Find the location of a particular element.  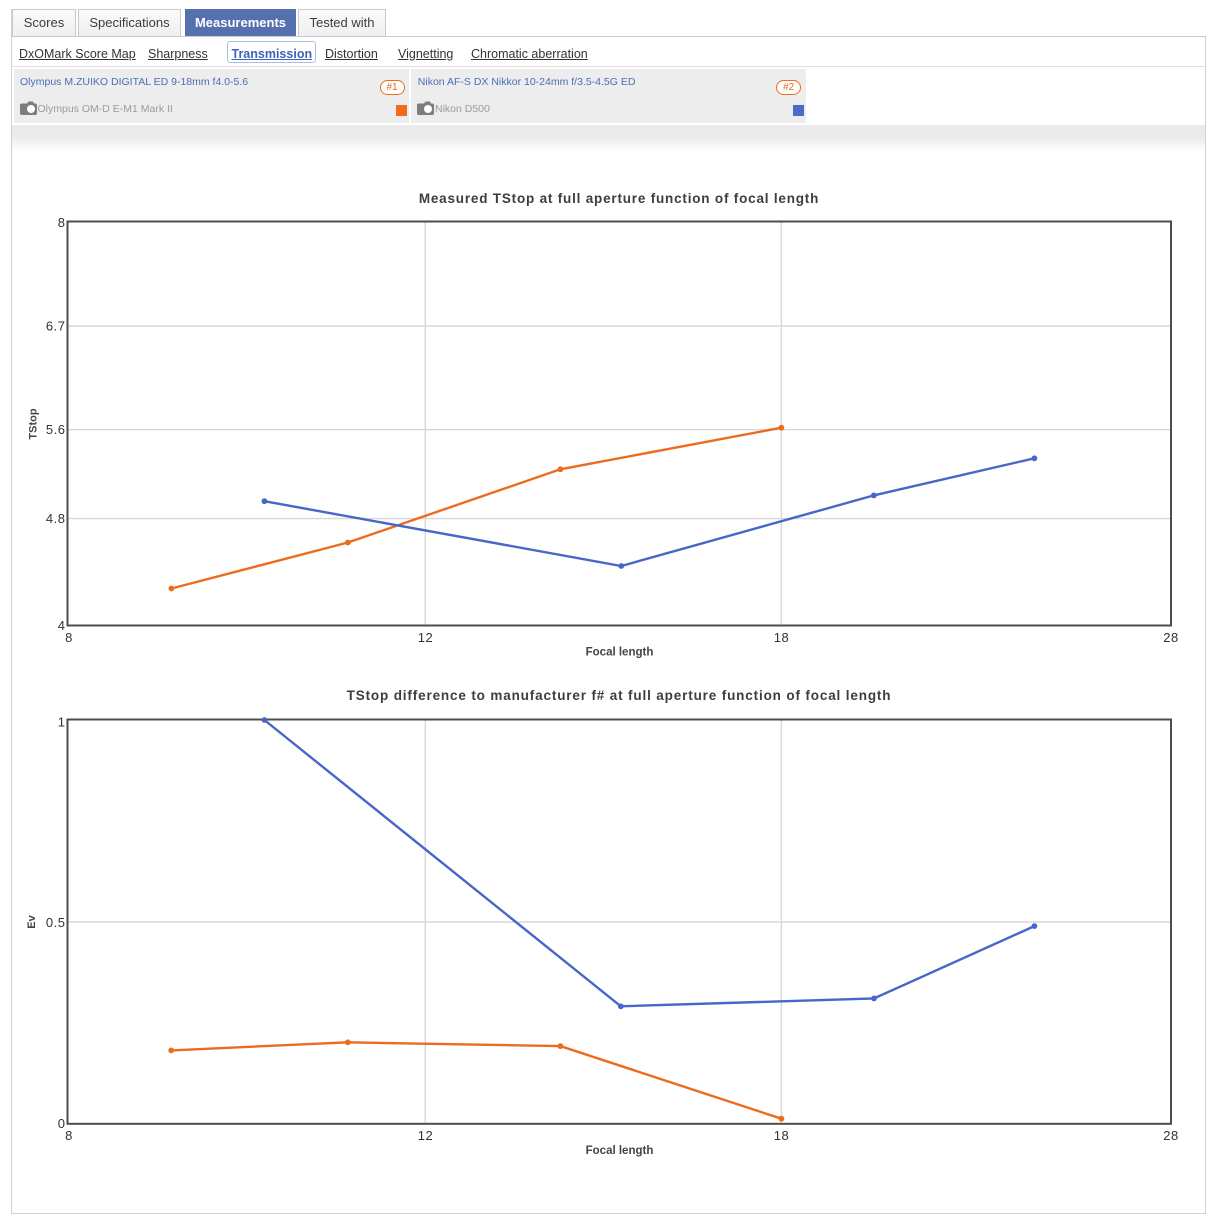

svg-text: 0.5 is located at coordinates (56, 922).